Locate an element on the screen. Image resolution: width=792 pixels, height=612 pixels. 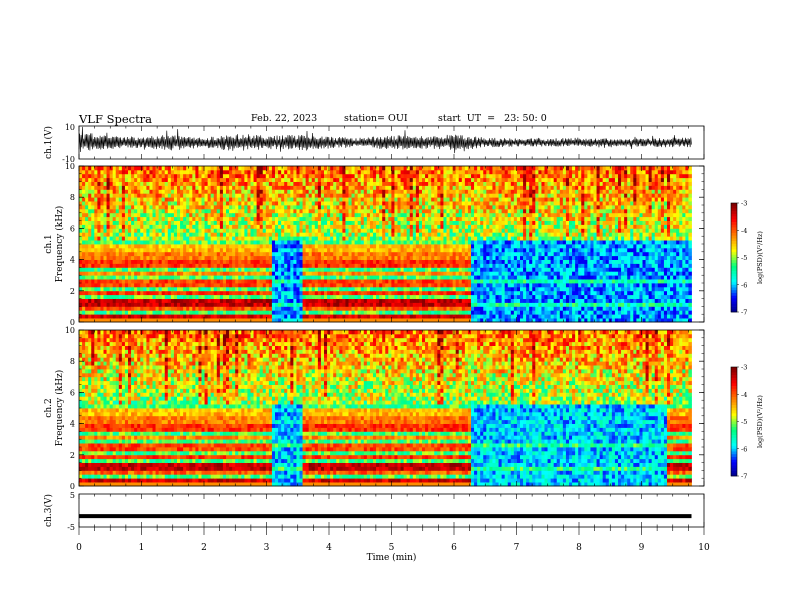
xtick-9: 9 is located at coordinates (642, 548).